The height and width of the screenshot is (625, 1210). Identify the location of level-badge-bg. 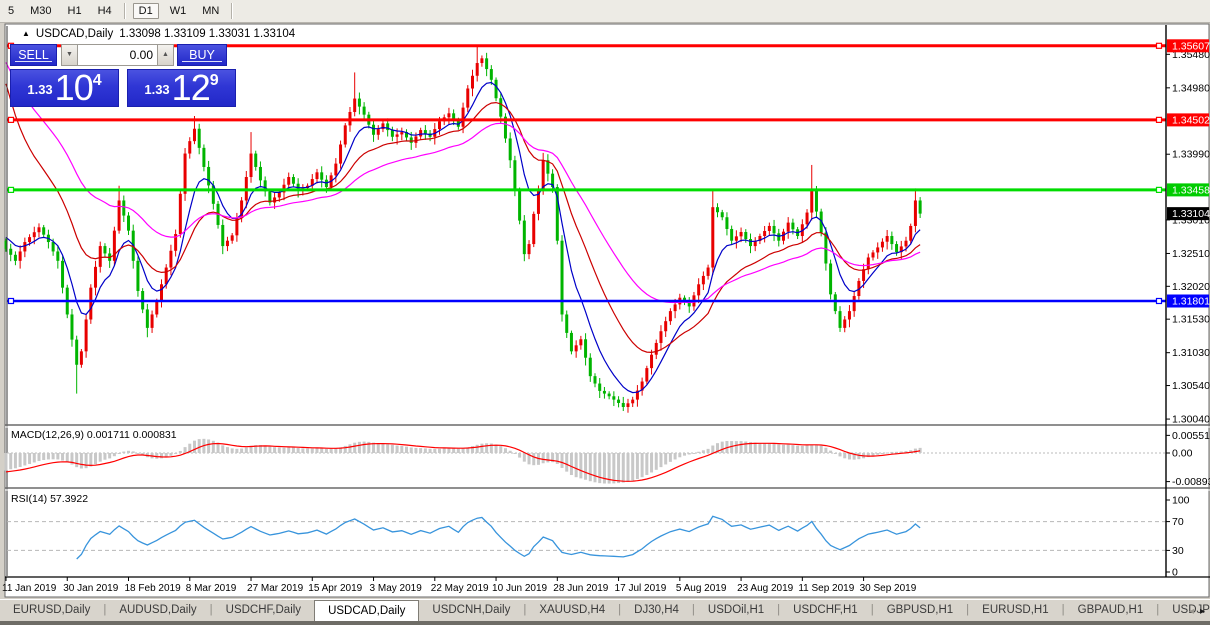
(1188, 120).